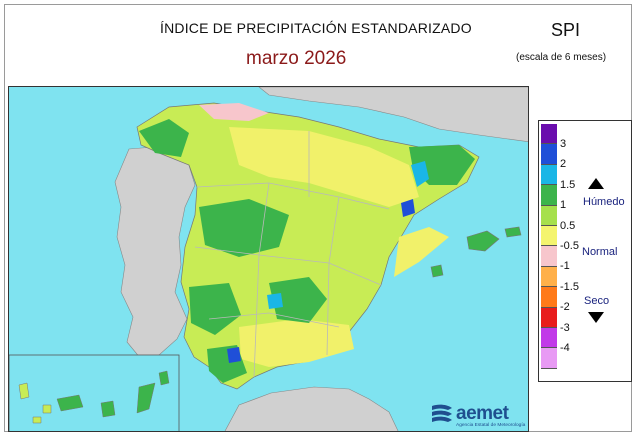  I want to click on legend-tick: -2, so click(565, 307).